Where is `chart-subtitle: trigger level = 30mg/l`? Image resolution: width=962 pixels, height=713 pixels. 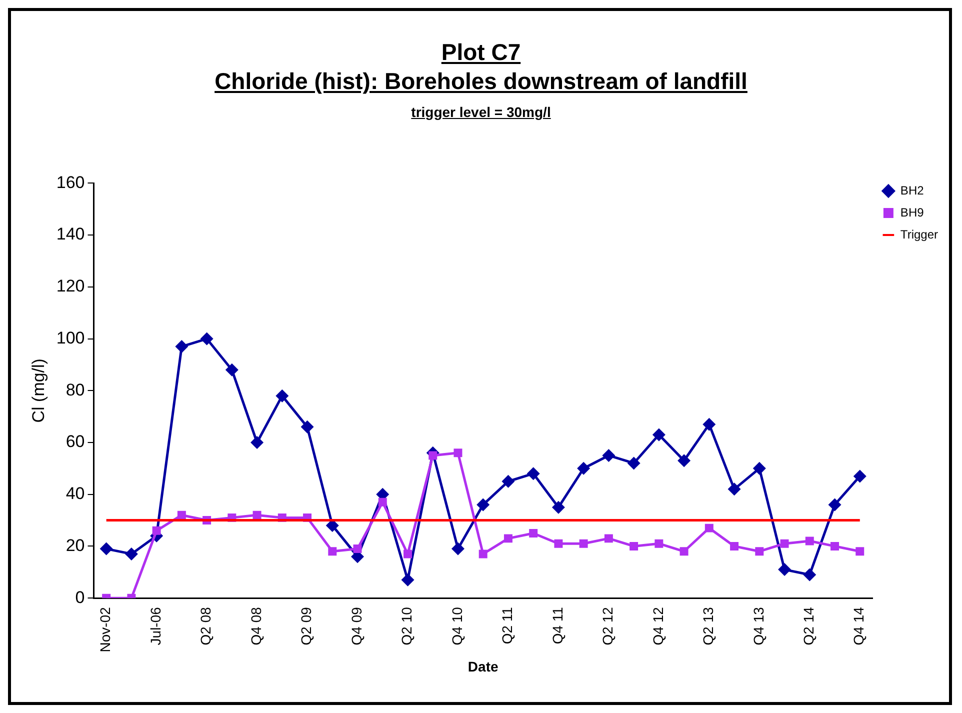
chart-subtitle: trigger level = 30mg/l is located at coordinates (481, 112).